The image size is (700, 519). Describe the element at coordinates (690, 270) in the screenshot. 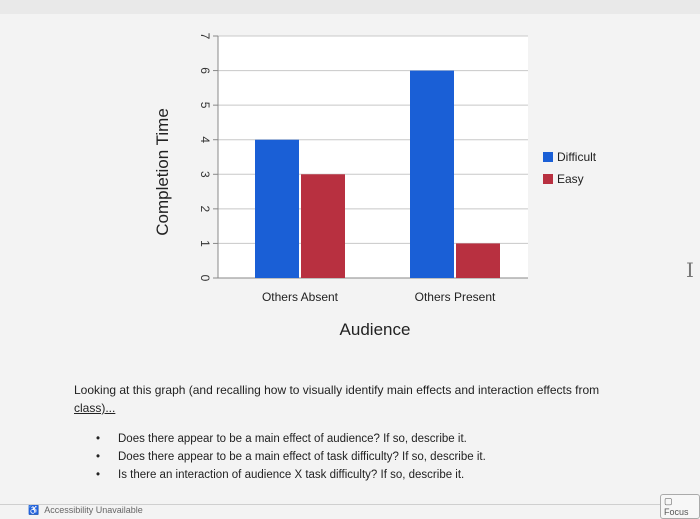

I see `text-cursor-icon: I` at that location.